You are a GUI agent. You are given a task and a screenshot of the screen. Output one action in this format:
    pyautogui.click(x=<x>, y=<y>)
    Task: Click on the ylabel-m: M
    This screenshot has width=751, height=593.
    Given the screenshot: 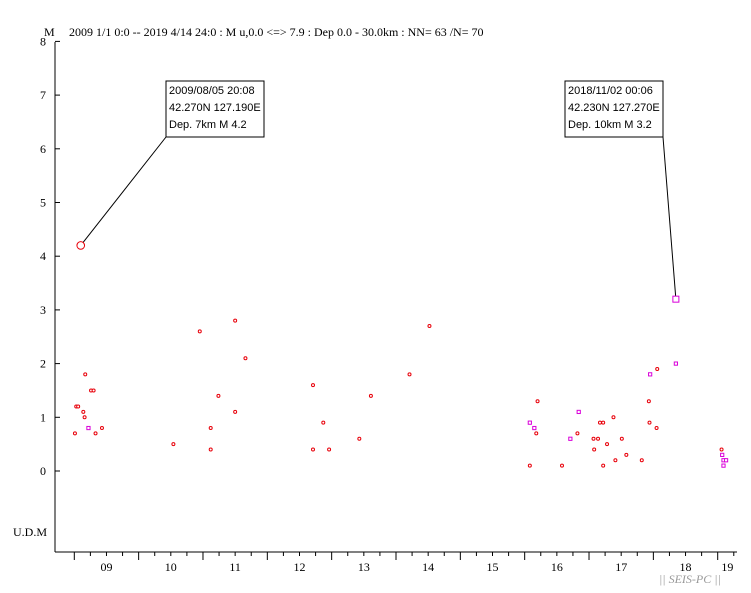 What is the action you would take?
    pyautogui.click(x=49, y=32)
    